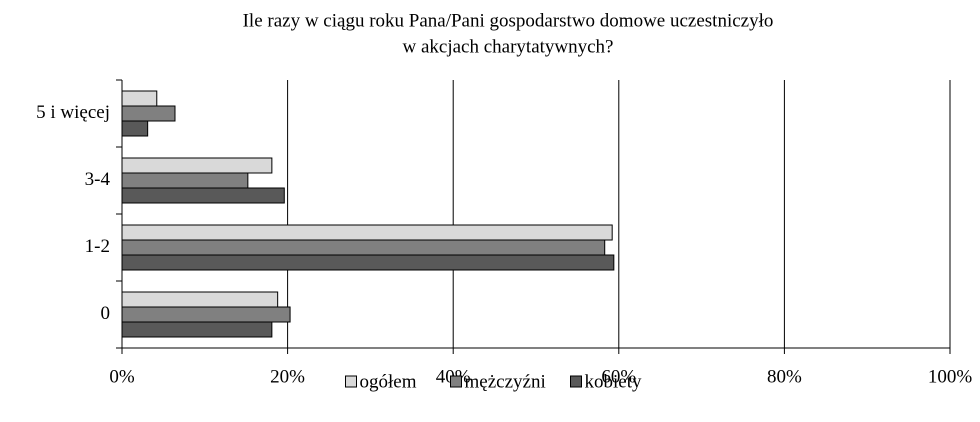  What do you see at coordinates (784, 376) in the screenshot?
I see `x-tick-label: 80%` at bounding box center [784, 376].